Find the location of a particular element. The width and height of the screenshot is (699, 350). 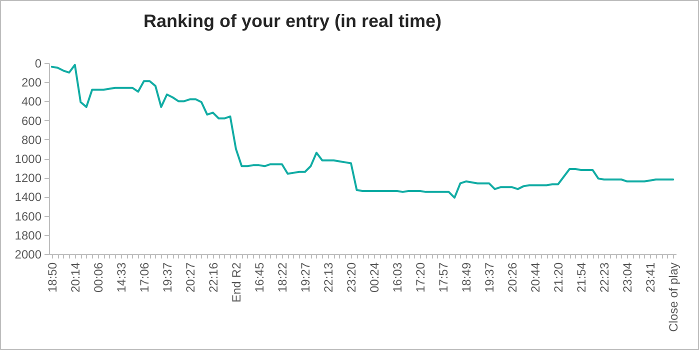

y-tick-label: 2000 is located at coordinates (28, 255).